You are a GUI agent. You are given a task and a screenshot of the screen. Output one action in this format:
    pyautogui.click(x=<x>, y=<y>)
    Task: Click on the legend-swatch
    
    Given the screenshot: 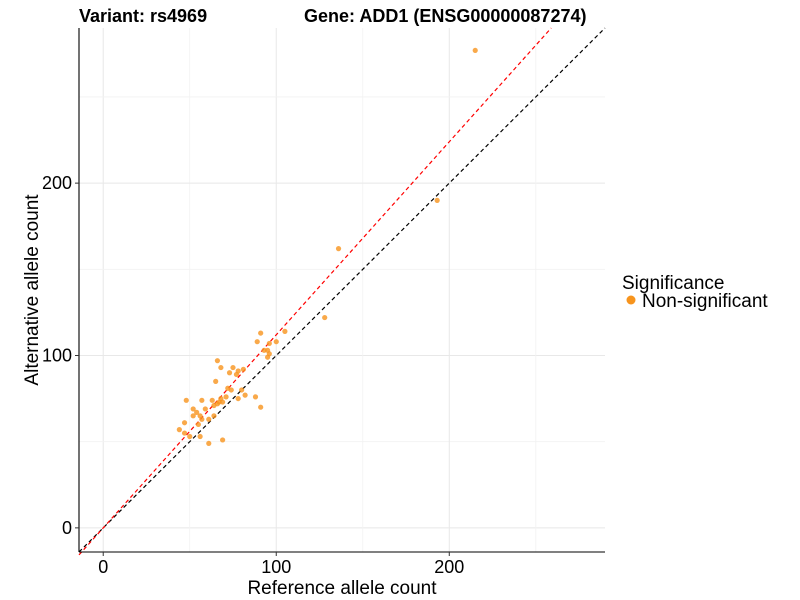 What is the action you would take?
    pyautogui.click(x=631, y=300)
    